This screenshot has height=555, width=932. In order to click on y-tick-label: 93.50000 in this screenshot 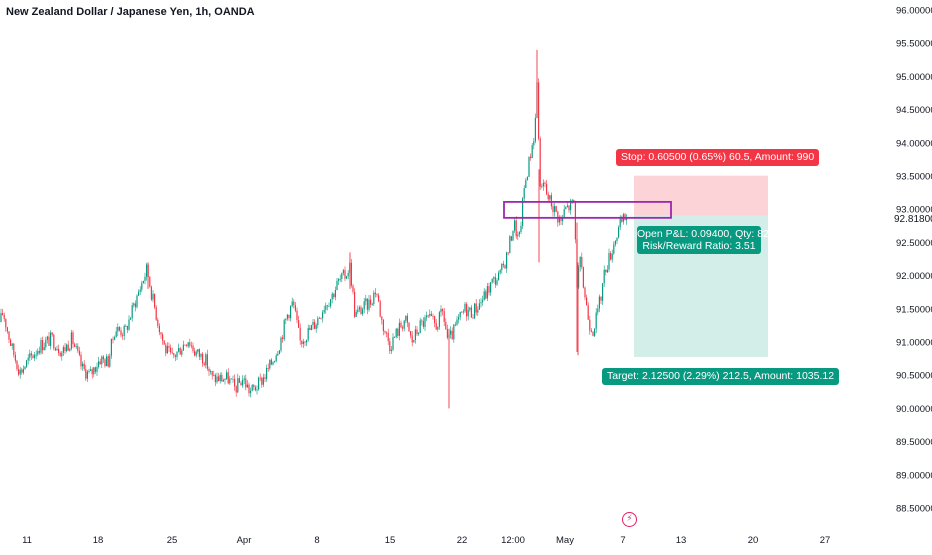, I will do `click(914, 177)`.